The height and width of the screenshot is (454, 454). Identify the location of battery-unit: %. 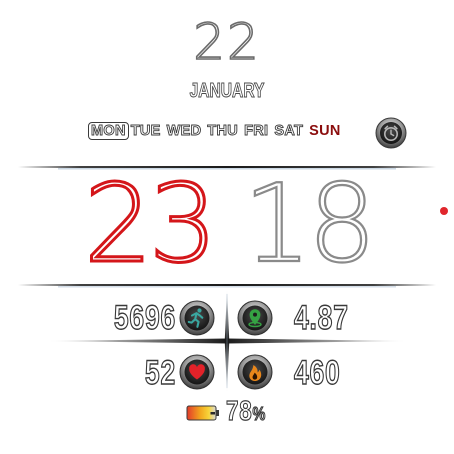
(260, 414).